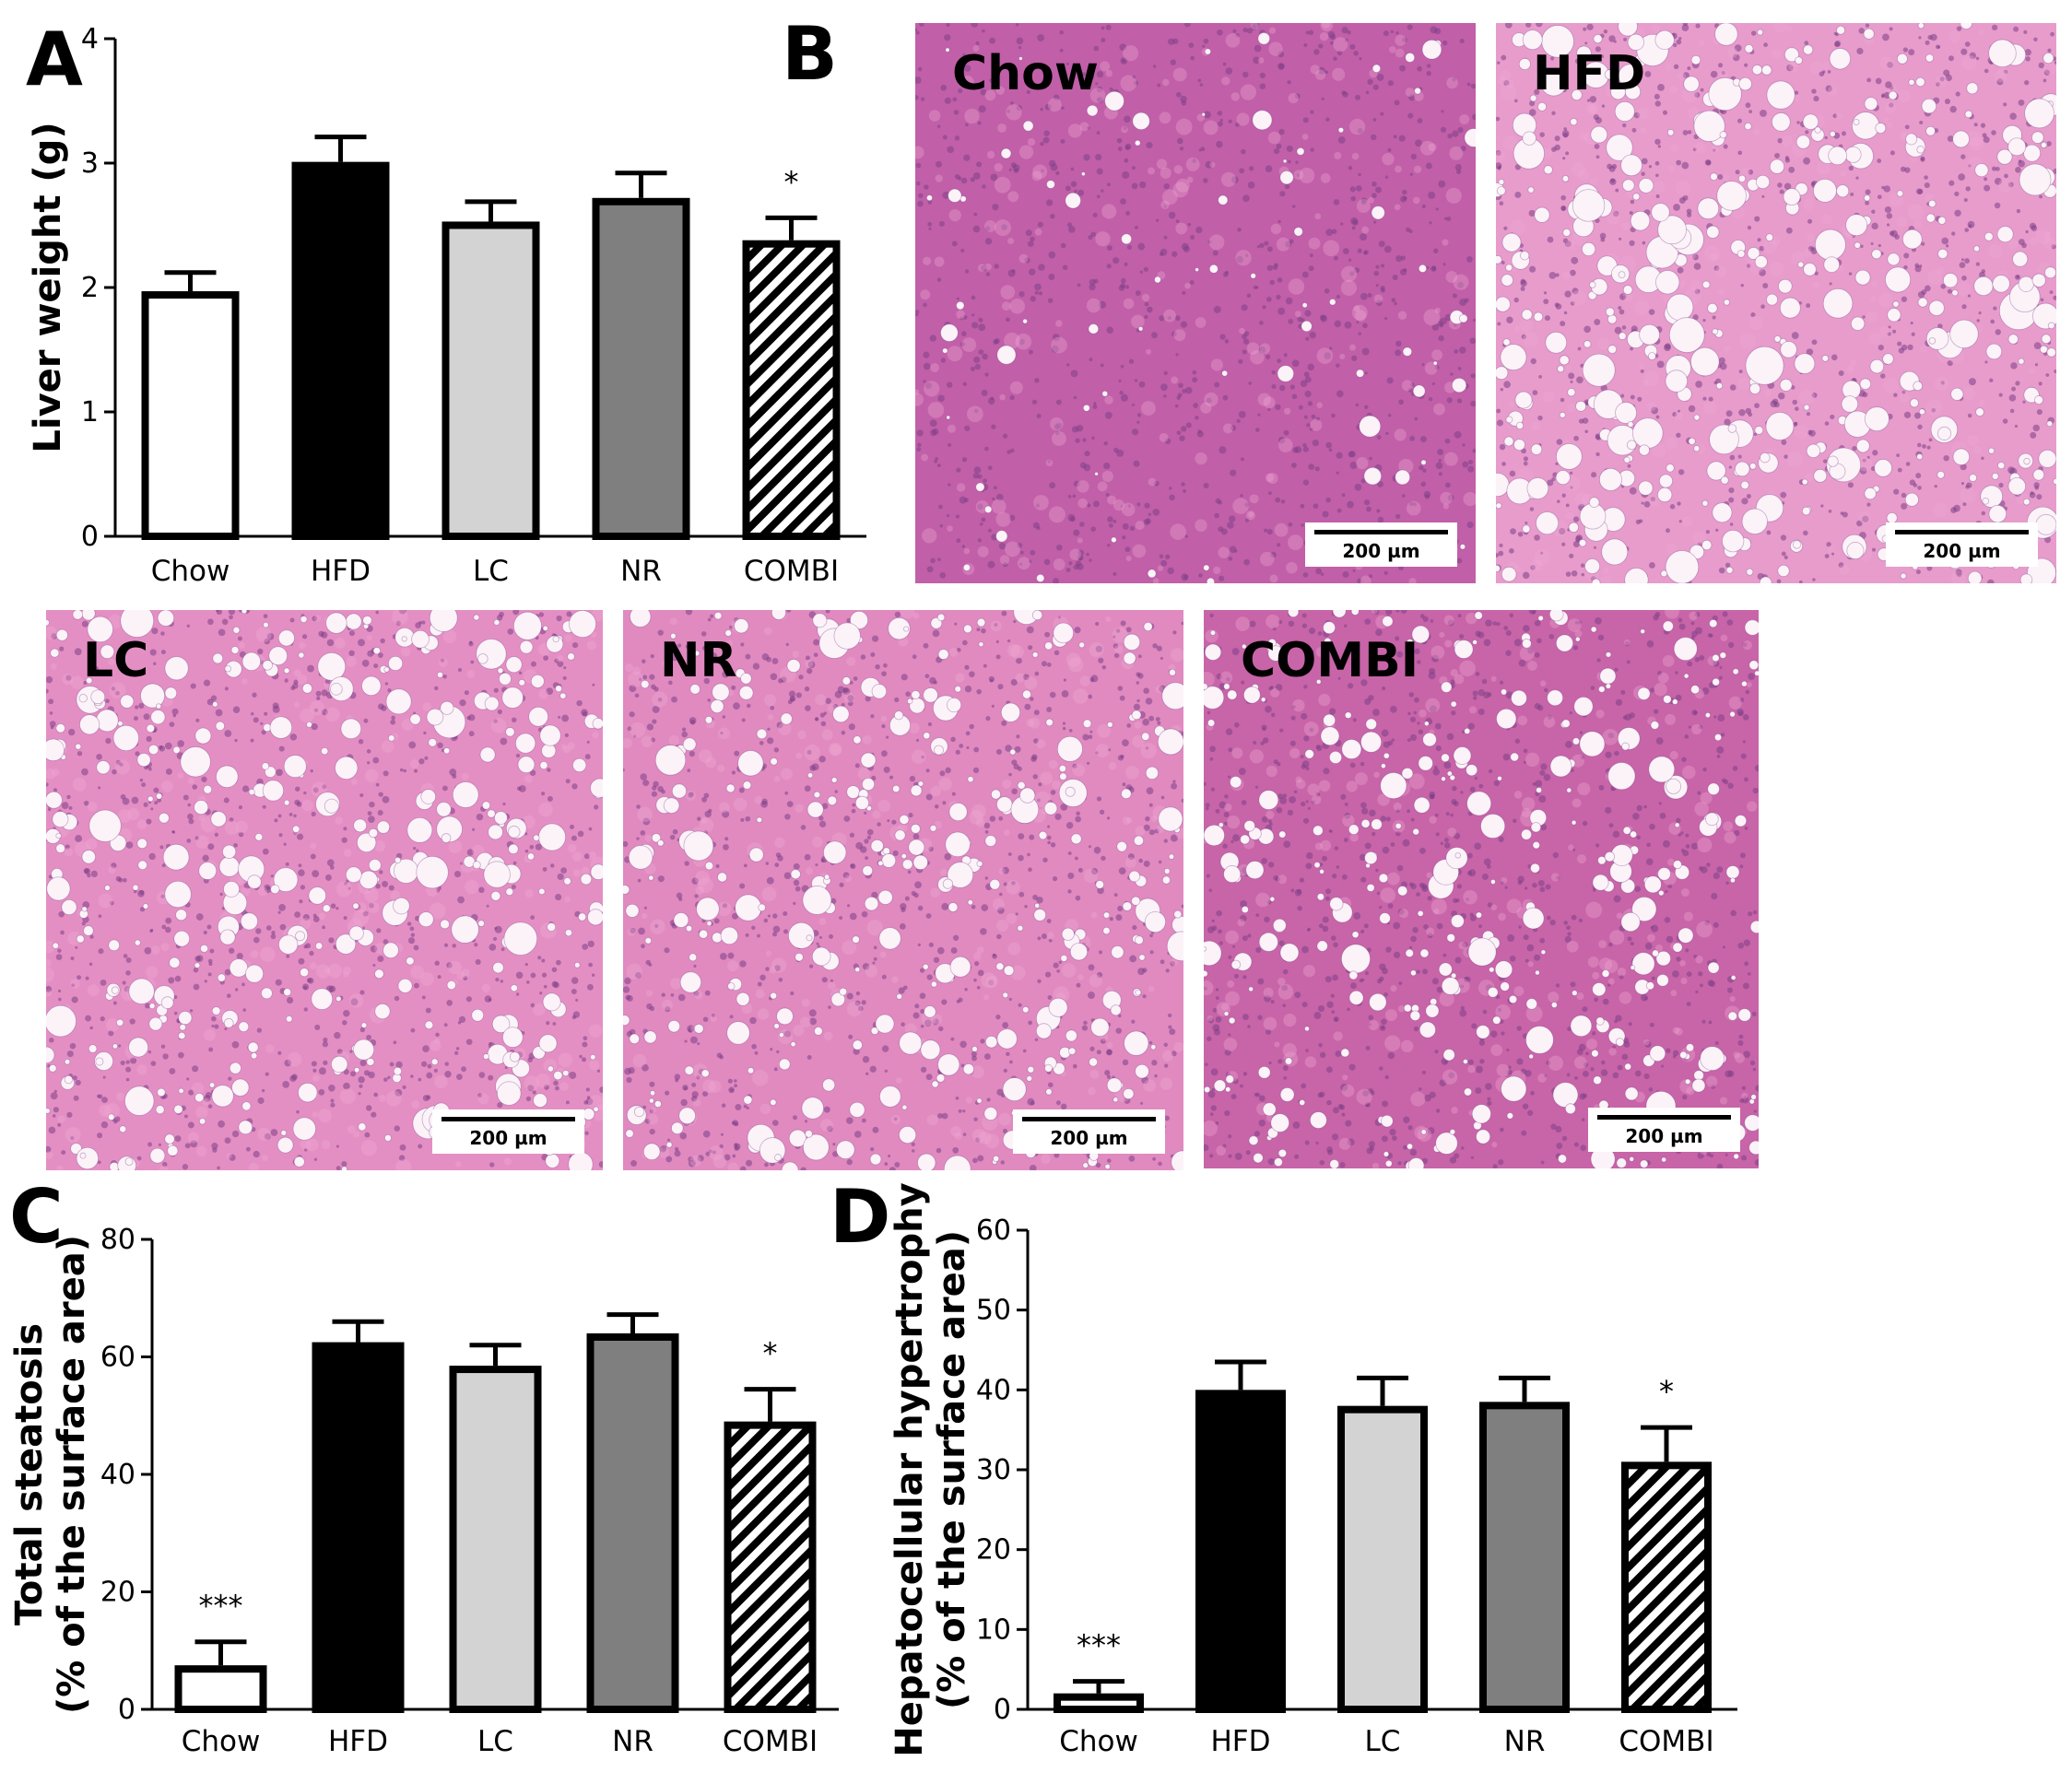 The image size is (2072, 1772). What do you see at coordinates (190, 571) in the screenshot?
I see `x-tick-label: Chow` at bounding box center [190, 571].